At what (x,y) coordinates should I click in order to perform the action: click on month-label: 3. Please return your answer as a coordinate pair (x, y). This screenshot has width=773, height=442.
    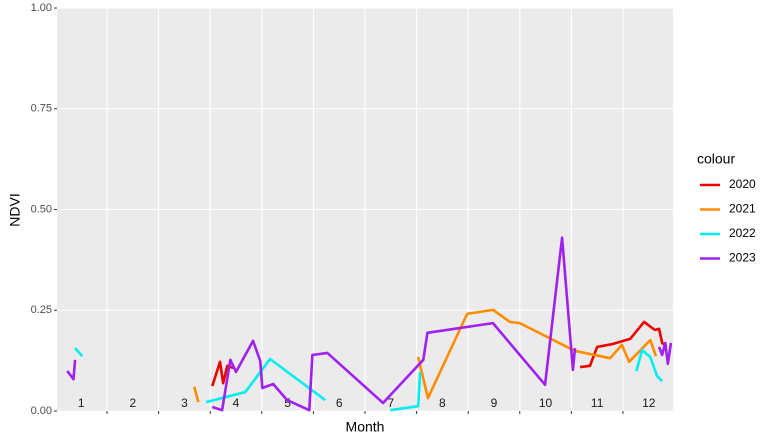
    Looking at the image, I should click on (184, 403).